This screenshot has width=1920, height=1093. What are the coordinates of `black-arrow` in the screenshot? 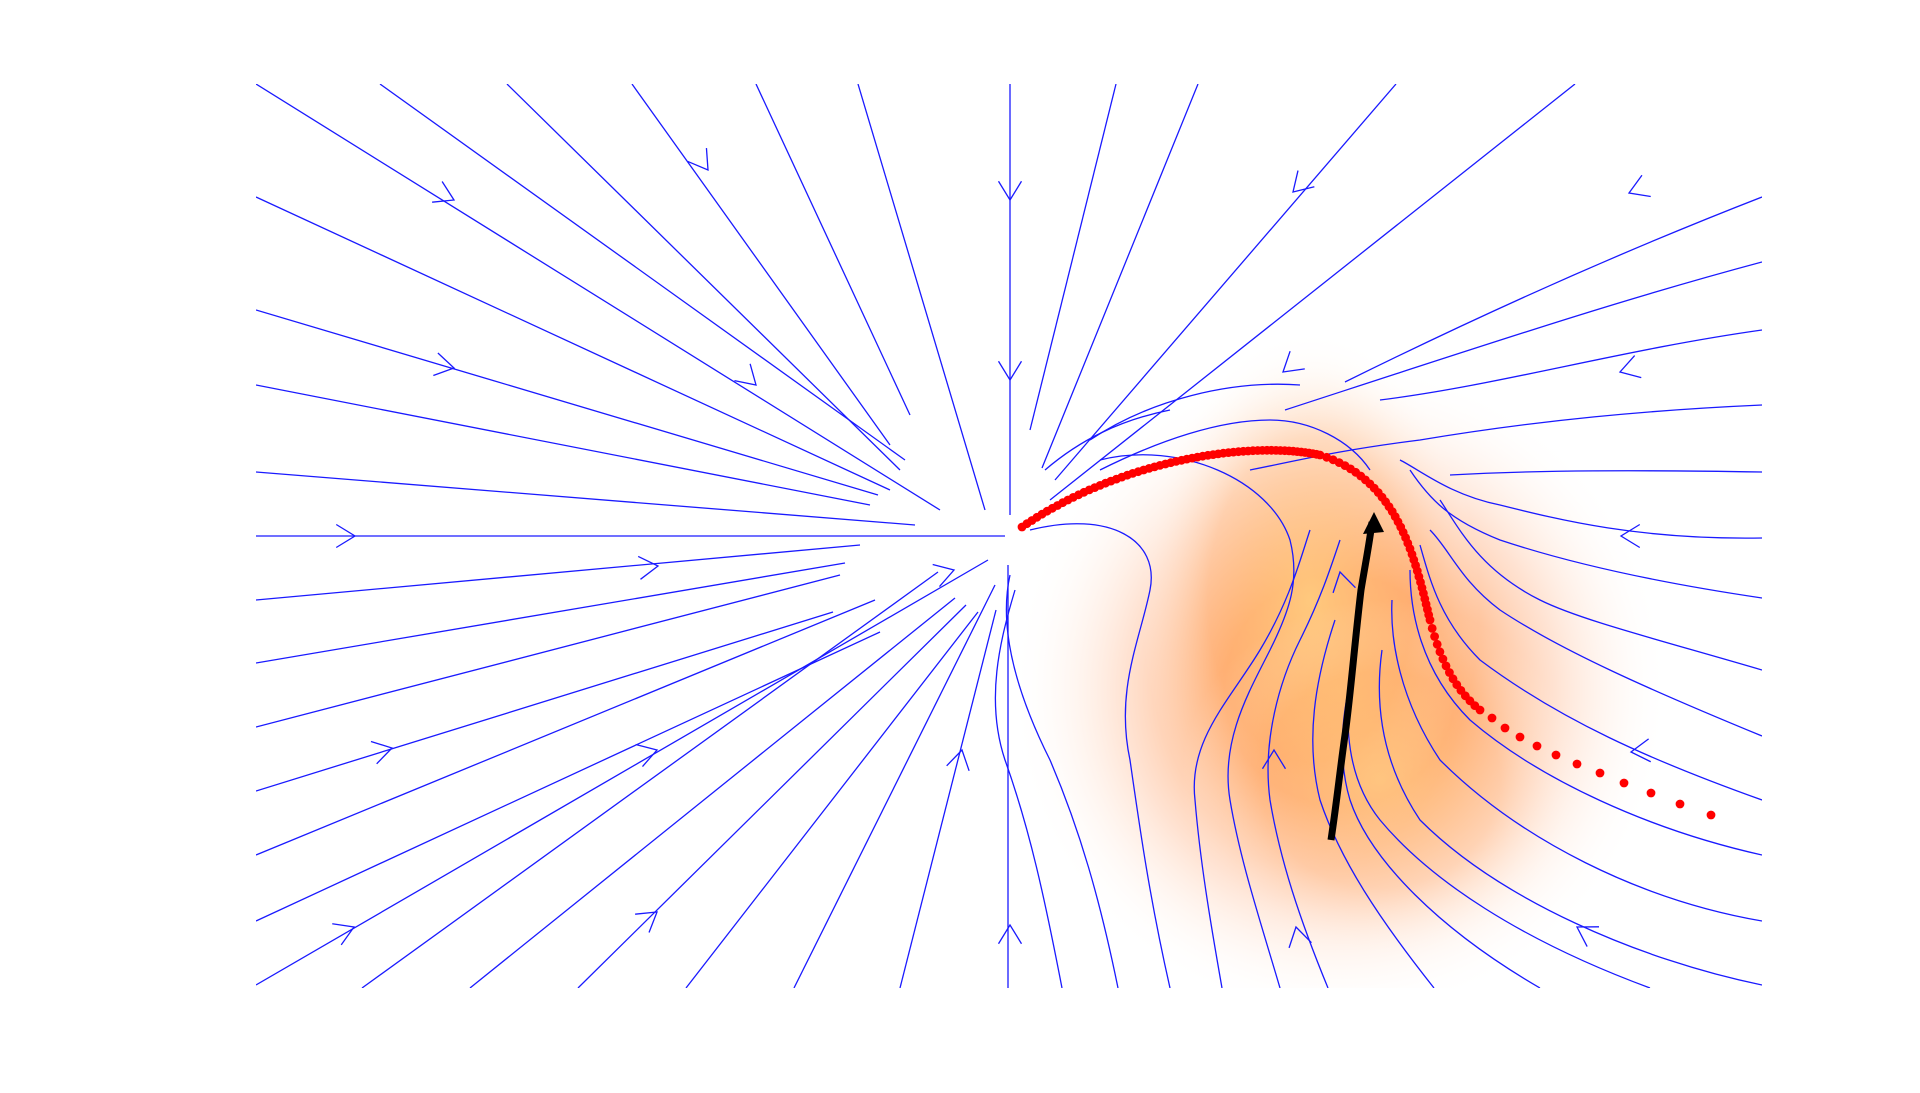 It's located at (1355, 676).